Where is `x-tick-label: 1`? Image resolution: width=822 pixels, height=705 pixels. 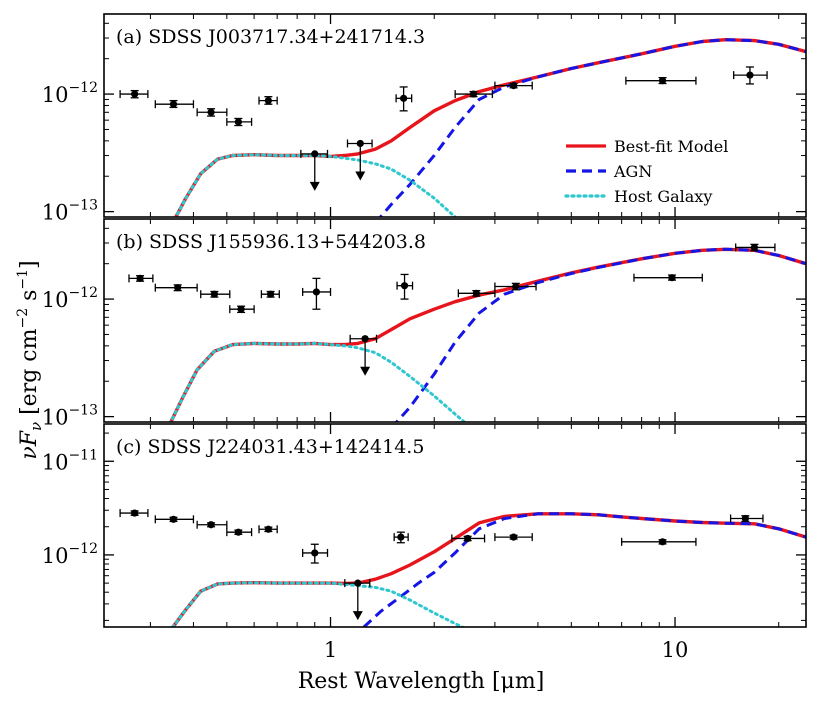
x-tick-label: 1 is located at coordinates (330, 650).